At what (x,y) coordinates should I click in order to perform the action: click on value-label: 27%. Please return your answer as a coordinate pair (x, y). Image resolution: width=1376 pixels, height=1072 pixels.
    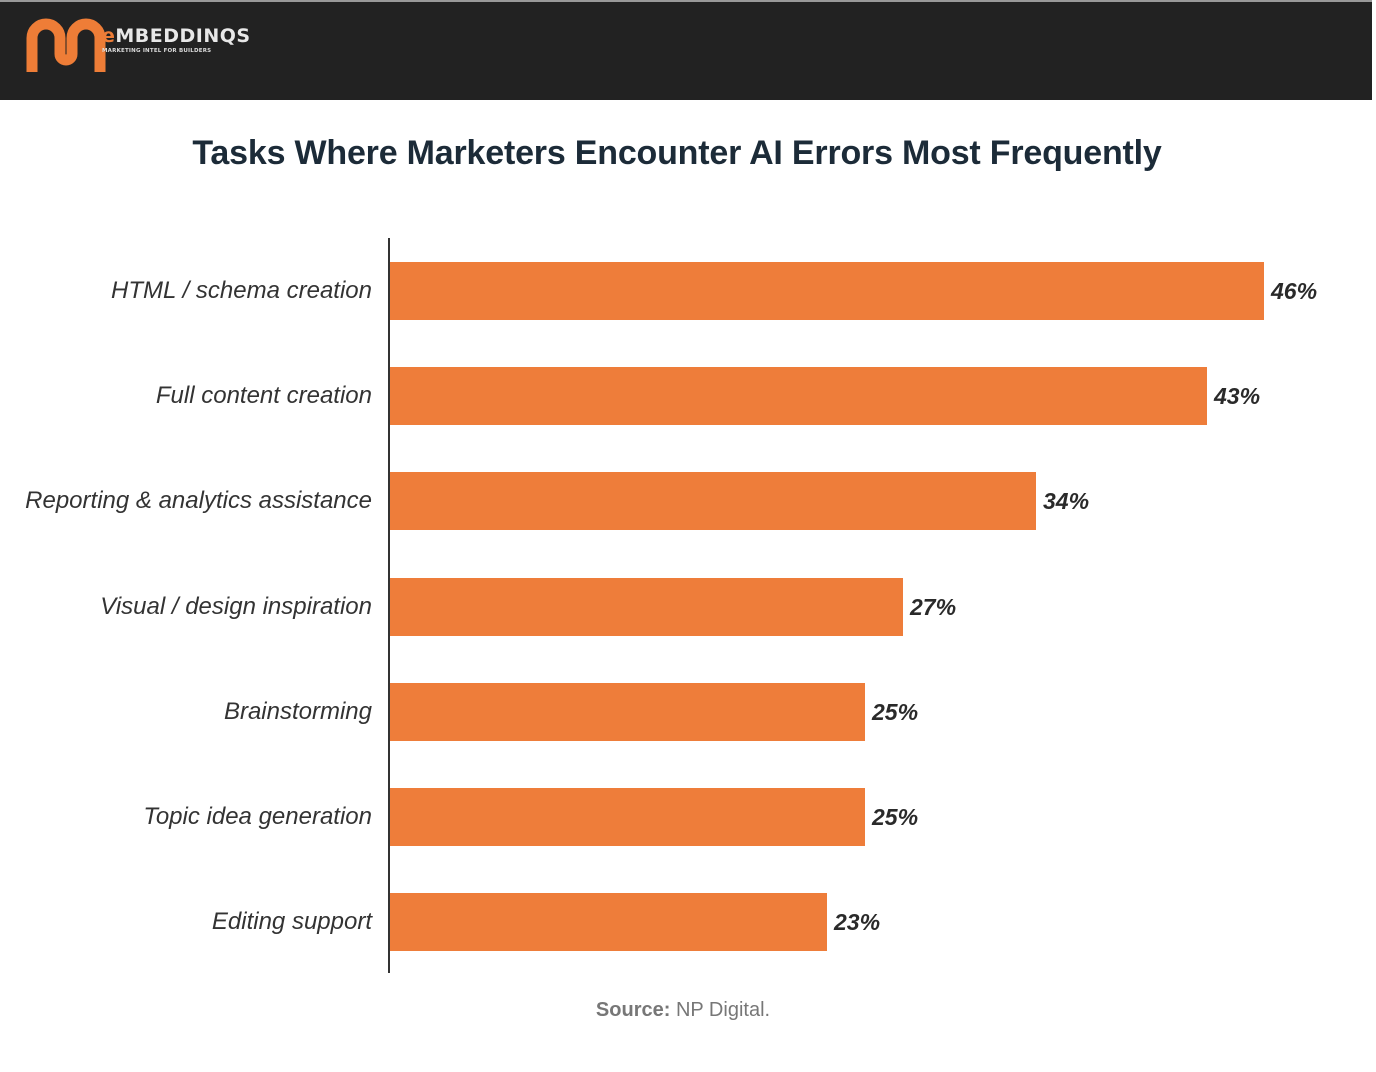
    Looking at the image, I should click on (933, 607).